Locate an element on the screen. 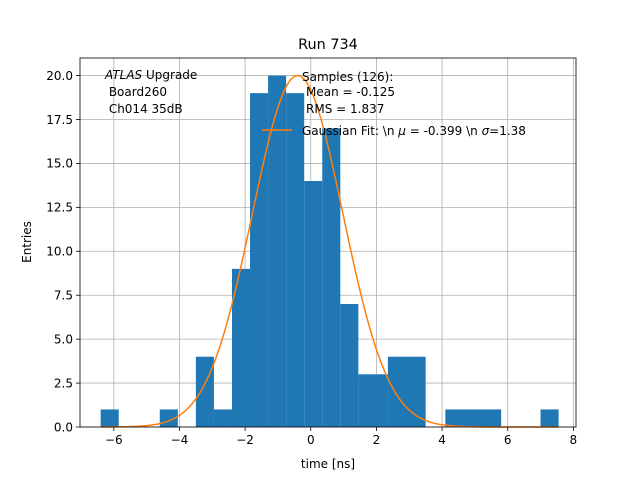 Image resolution: width=640 pixels, height=480 pixels. legend-fit-mu: μ is located at coordinates (401, 131).